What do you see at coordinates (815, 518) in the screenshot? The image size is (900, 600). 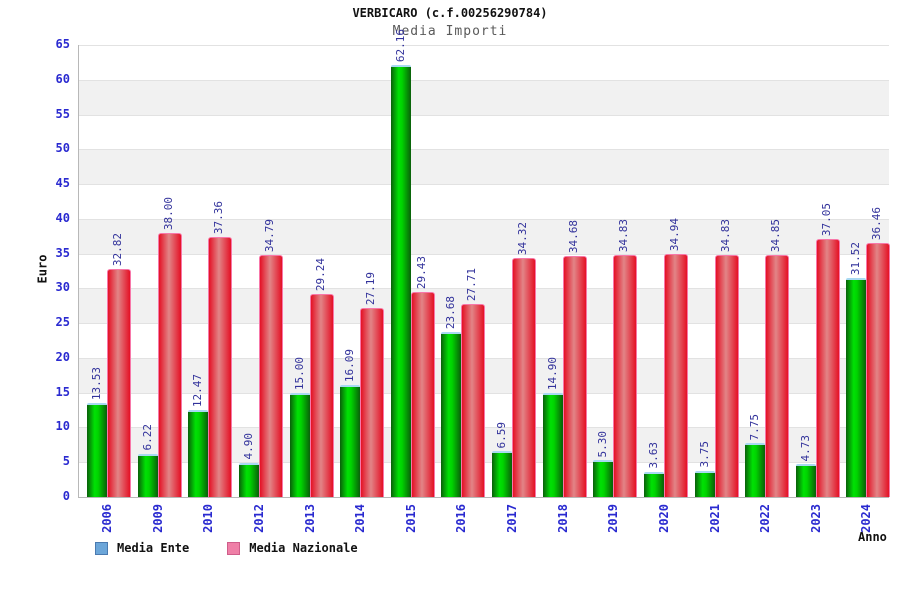 I see `x-tick-label-2023: 2023` at bounding box center [815, 518].